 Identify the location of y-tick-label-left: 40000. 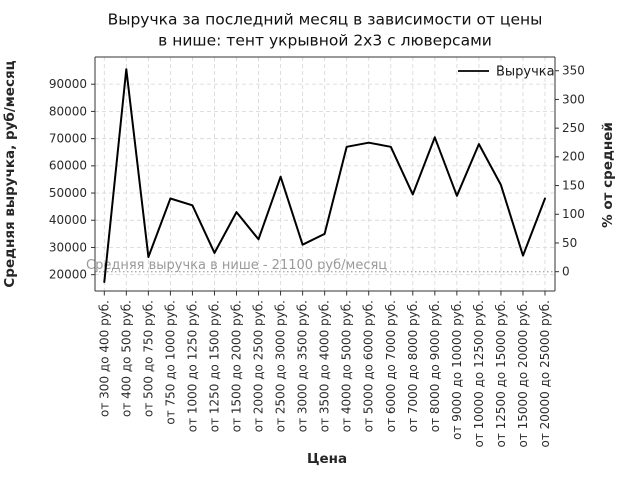
(68, 220).